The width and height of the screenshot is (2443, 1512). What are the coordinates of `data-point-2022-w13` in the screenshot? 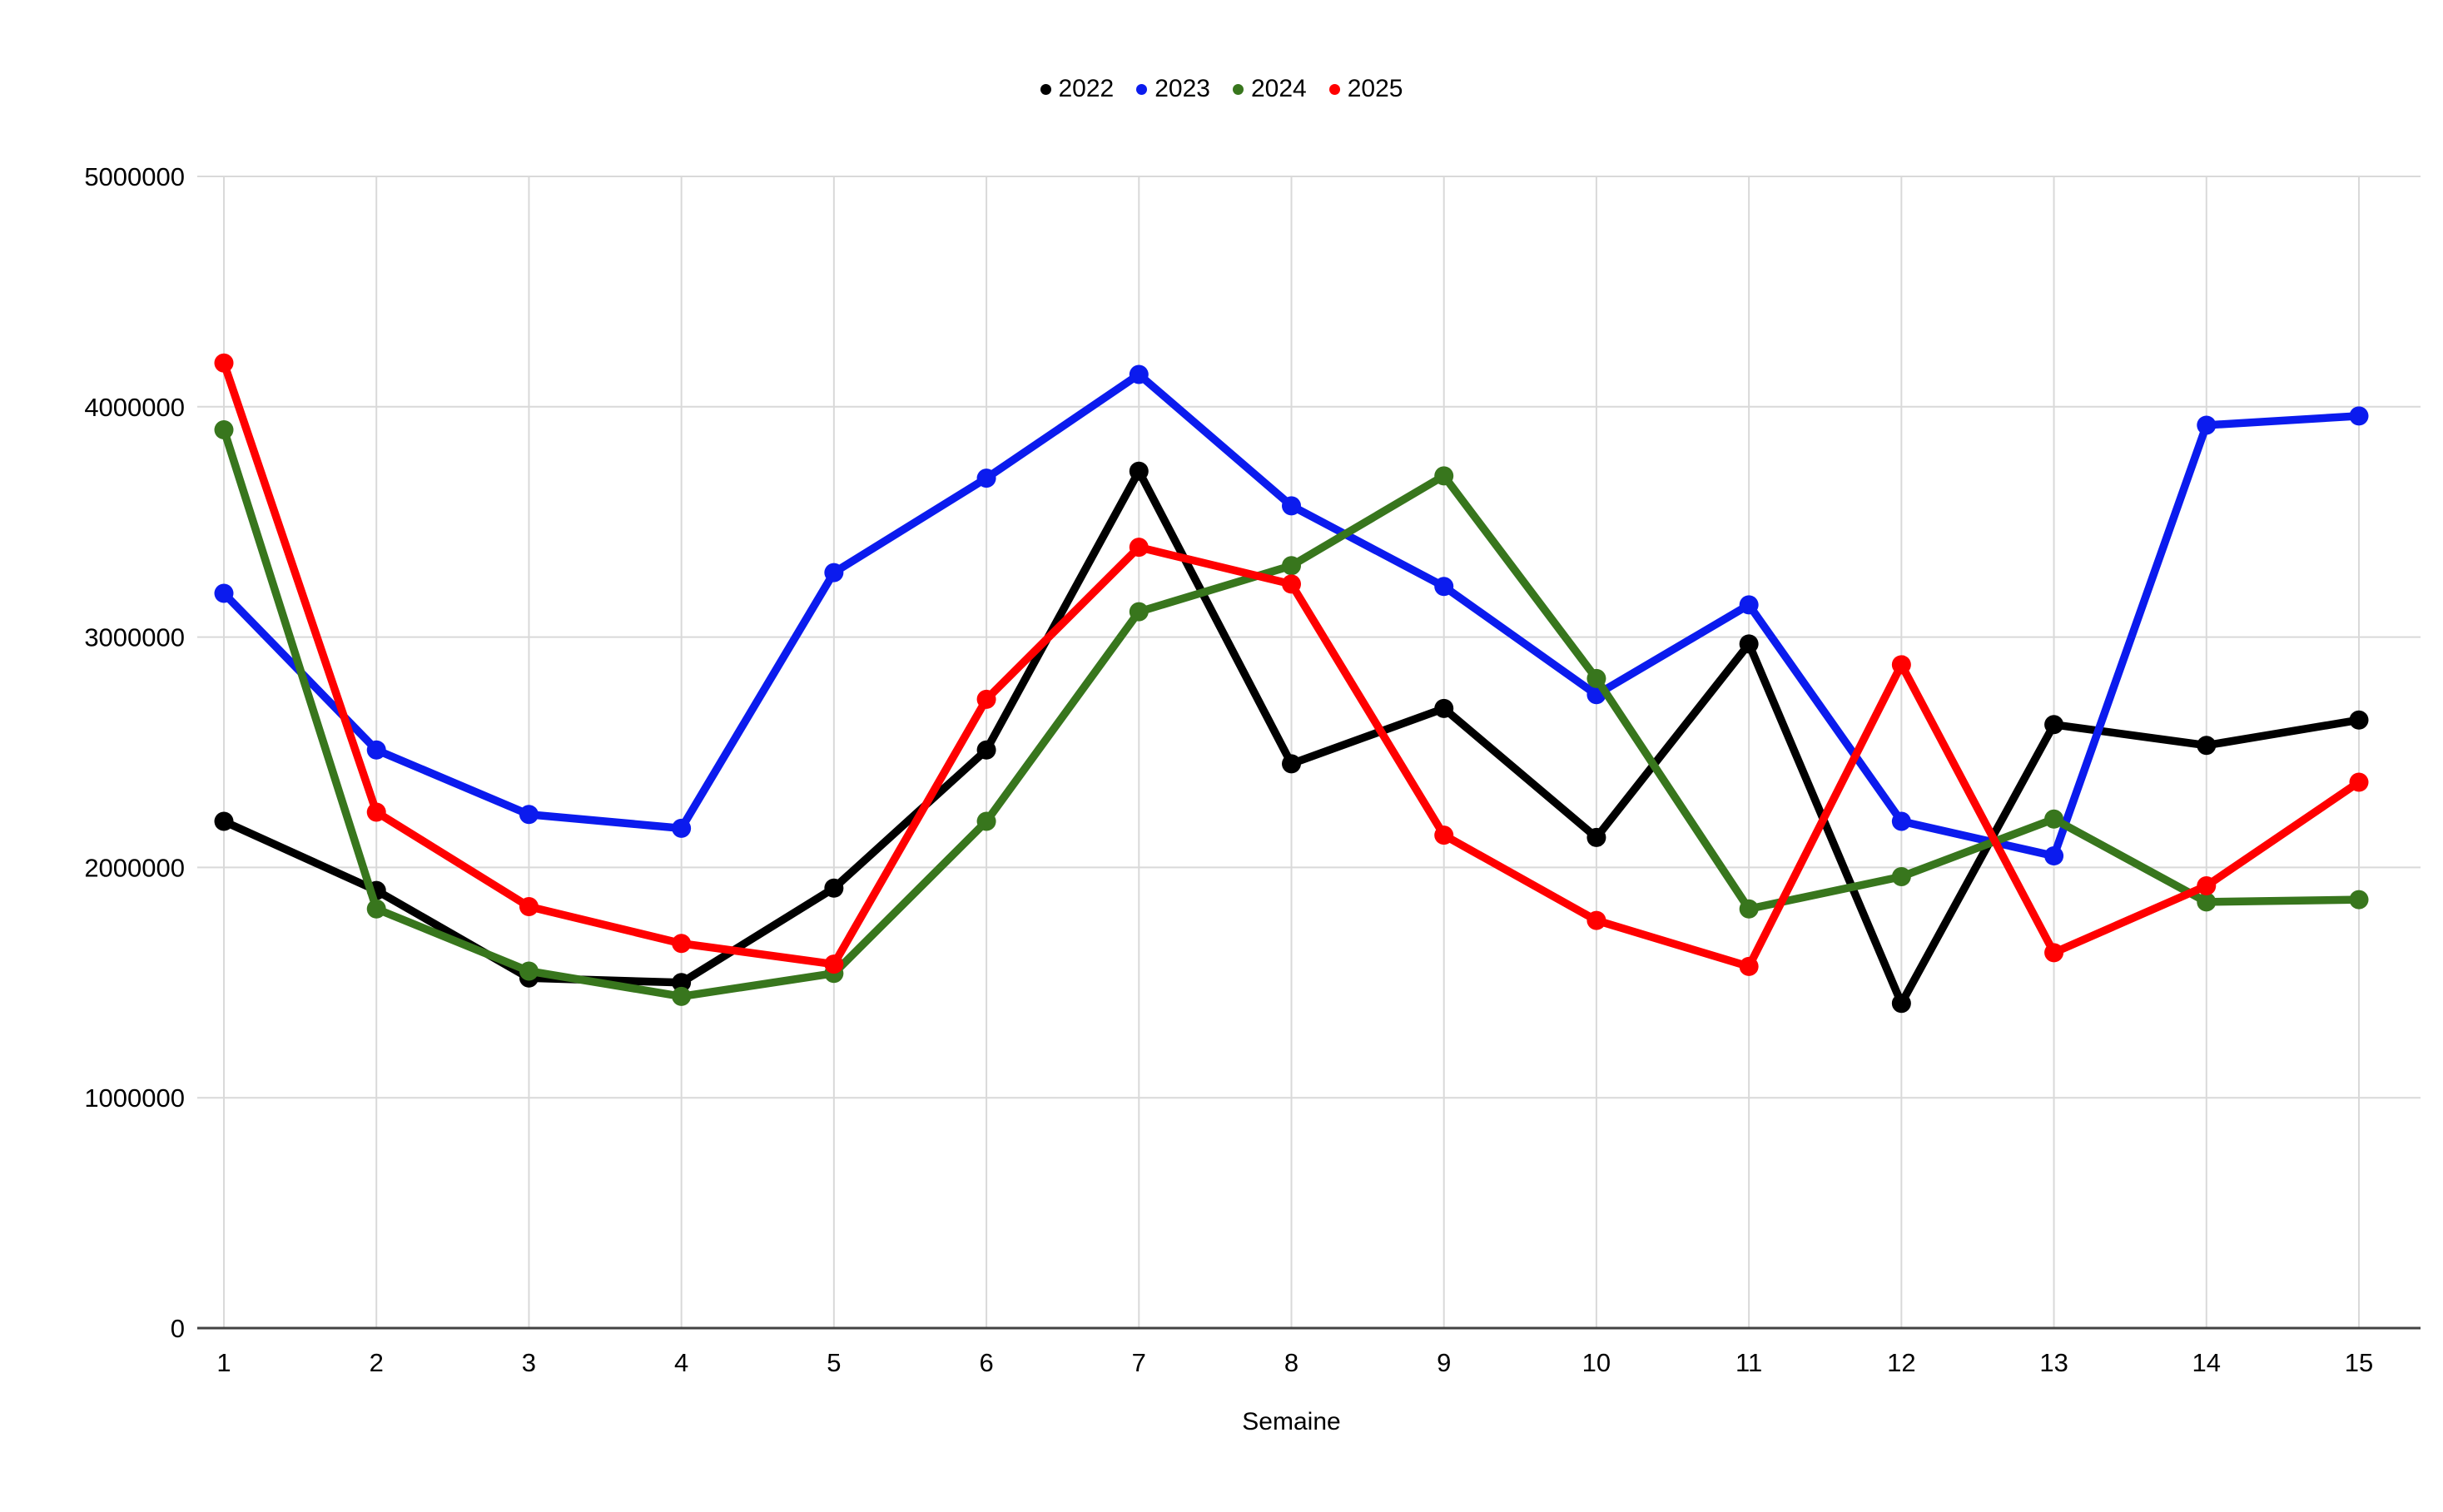 It's located at (2054, 725).